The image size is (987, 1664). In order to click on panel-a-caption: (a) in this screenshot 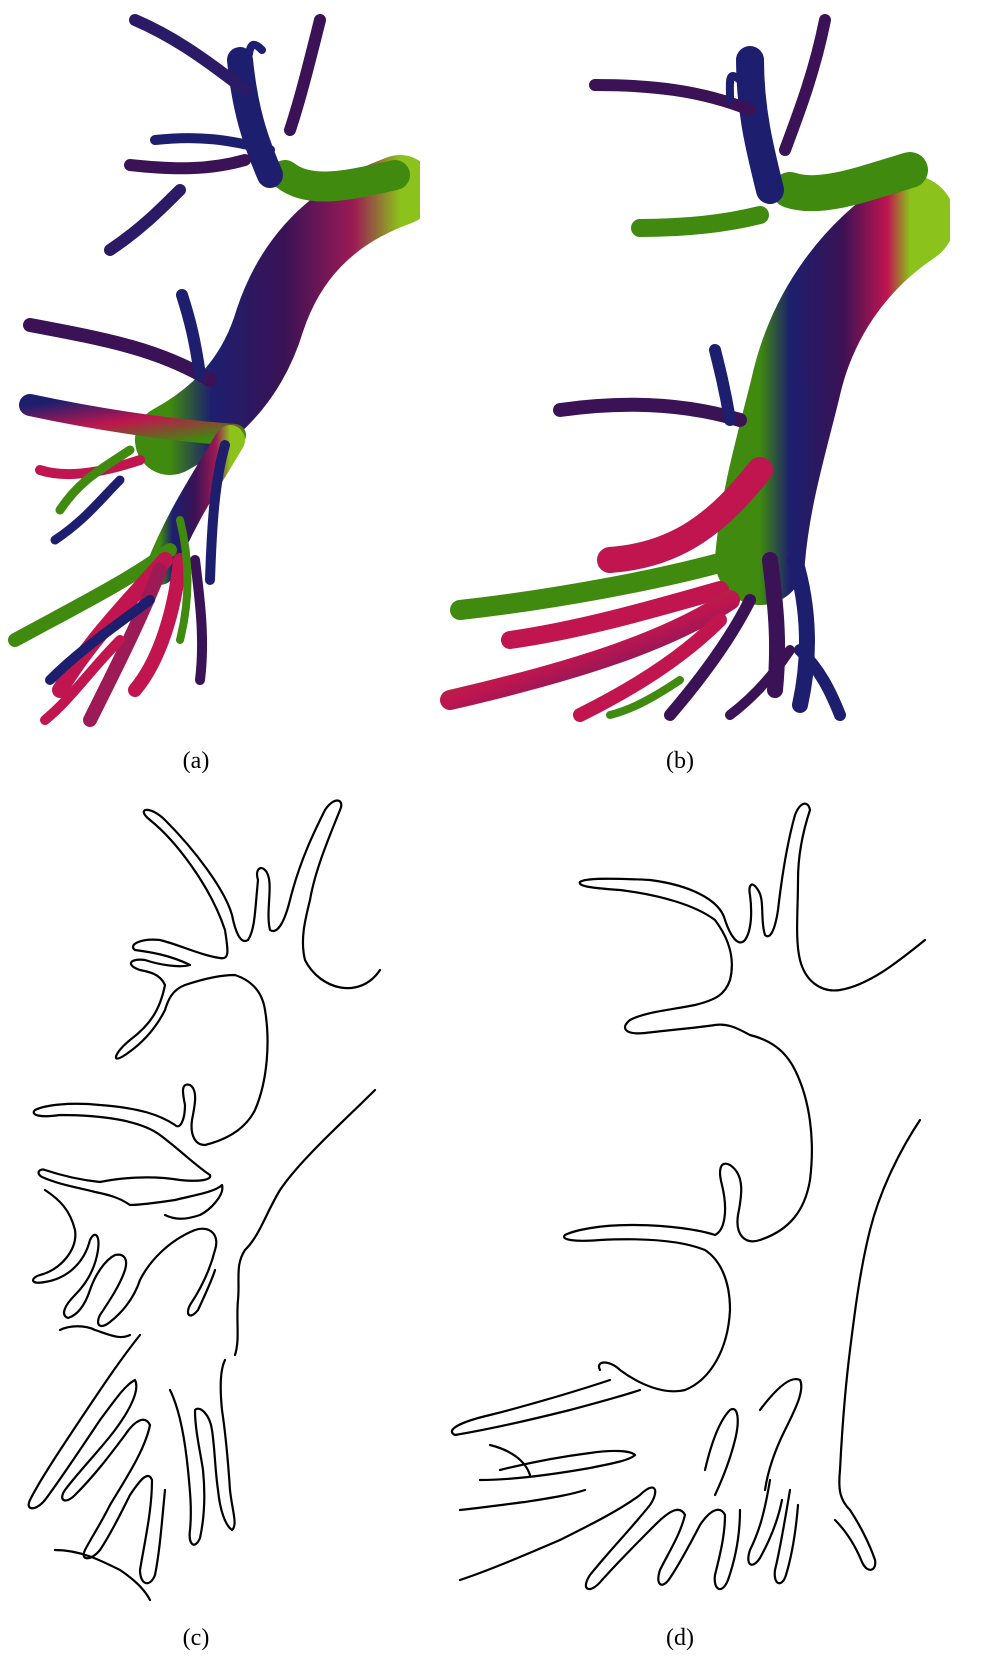, I will do `click(196, 761)`.